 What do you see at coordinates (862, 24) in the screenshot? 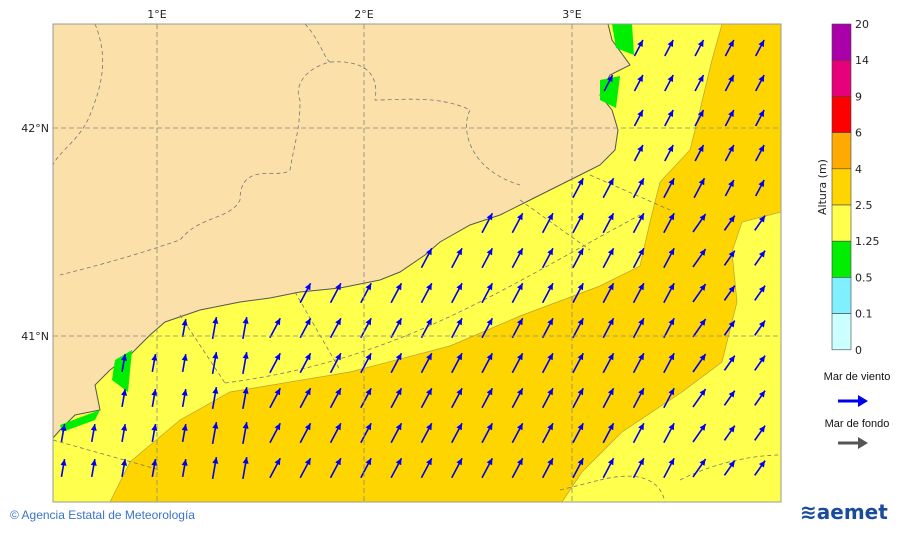
I see `colorbar-tick: 20` at bounding box center [862, 24].